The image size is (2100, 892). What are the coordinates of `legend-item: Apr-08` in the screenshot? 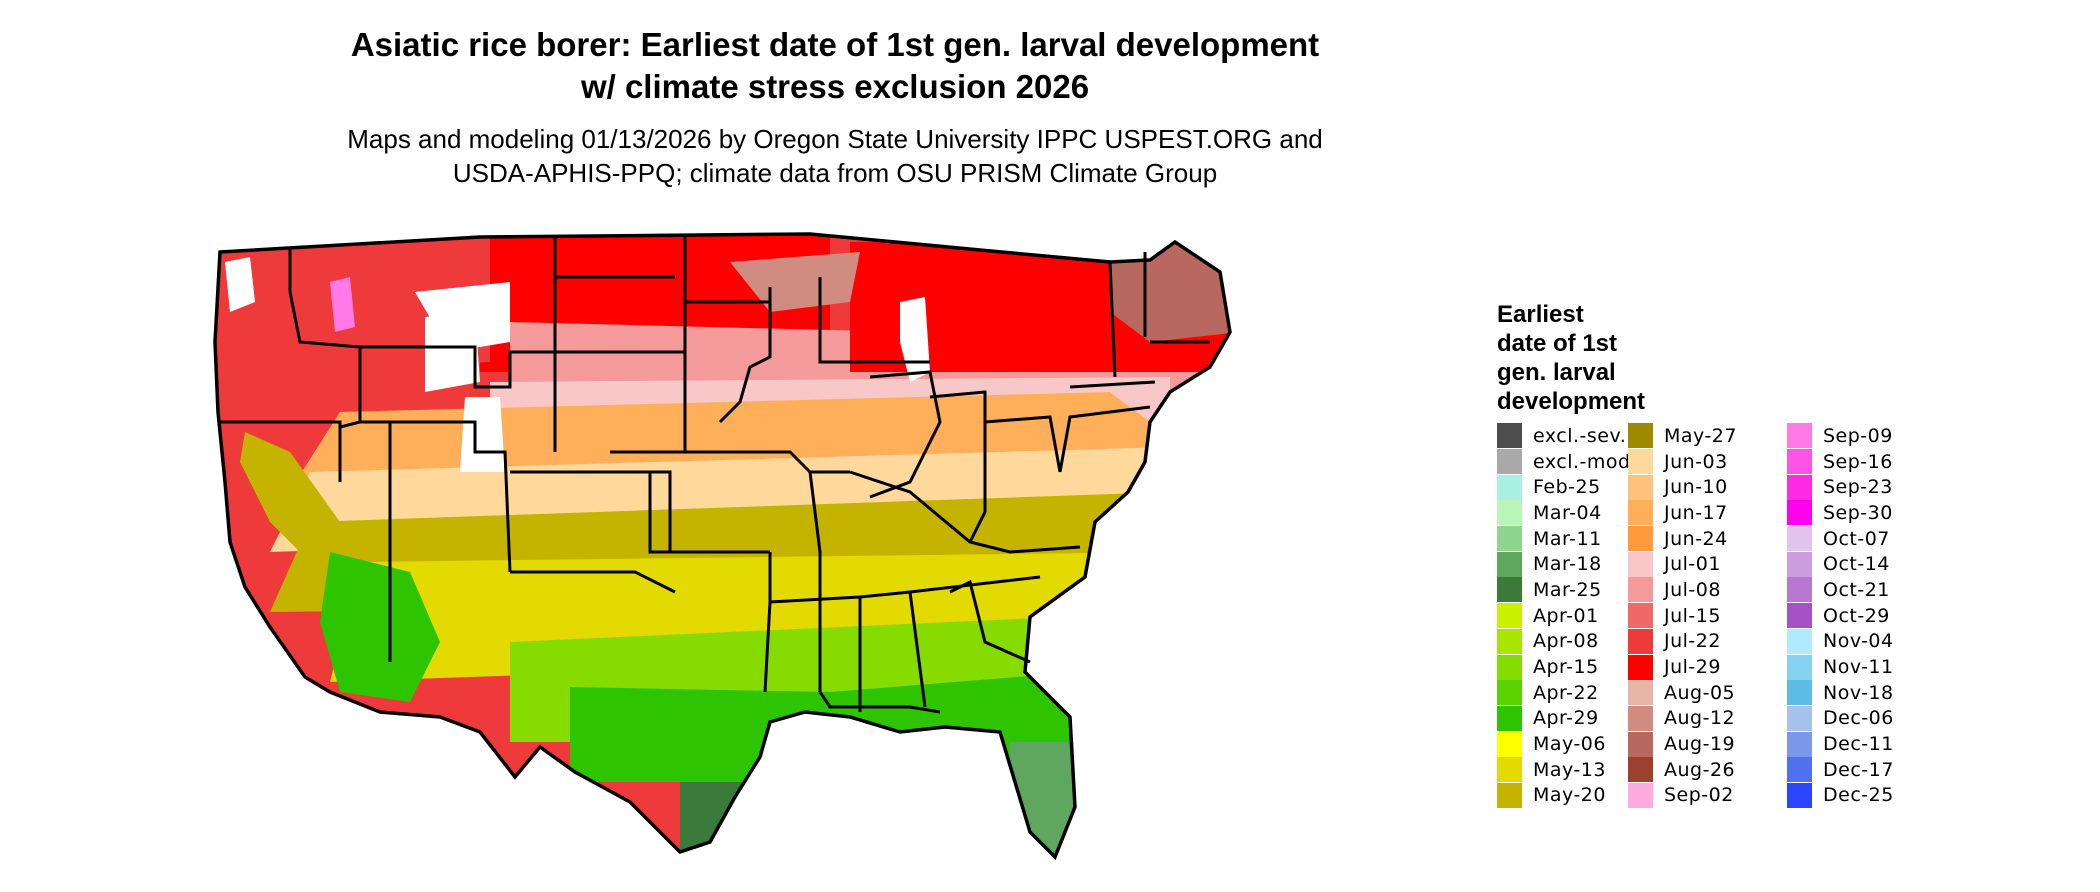 It's located at (1567, 641).